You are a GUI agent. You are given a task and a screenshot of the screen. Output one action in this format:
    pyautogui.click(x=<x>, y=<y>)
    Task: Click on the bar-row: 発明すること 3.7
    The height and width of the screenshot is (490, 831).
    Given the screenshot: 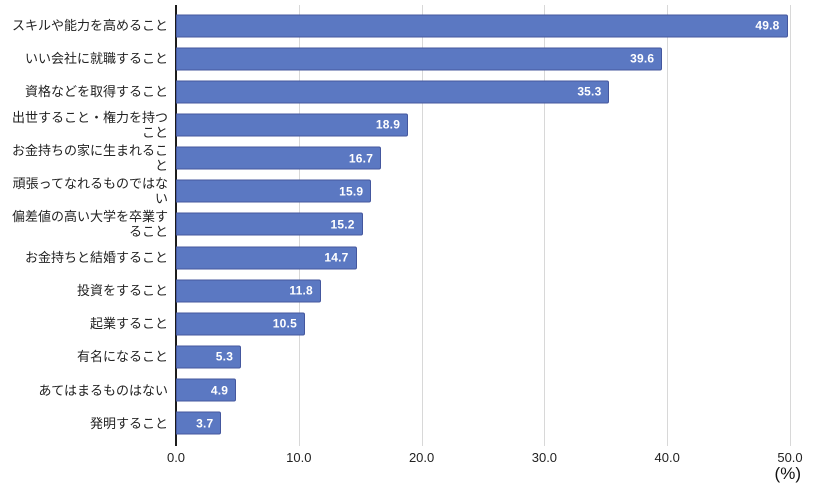 What is the action you would take?
    pyautogui.click(x=395, y=423)
    